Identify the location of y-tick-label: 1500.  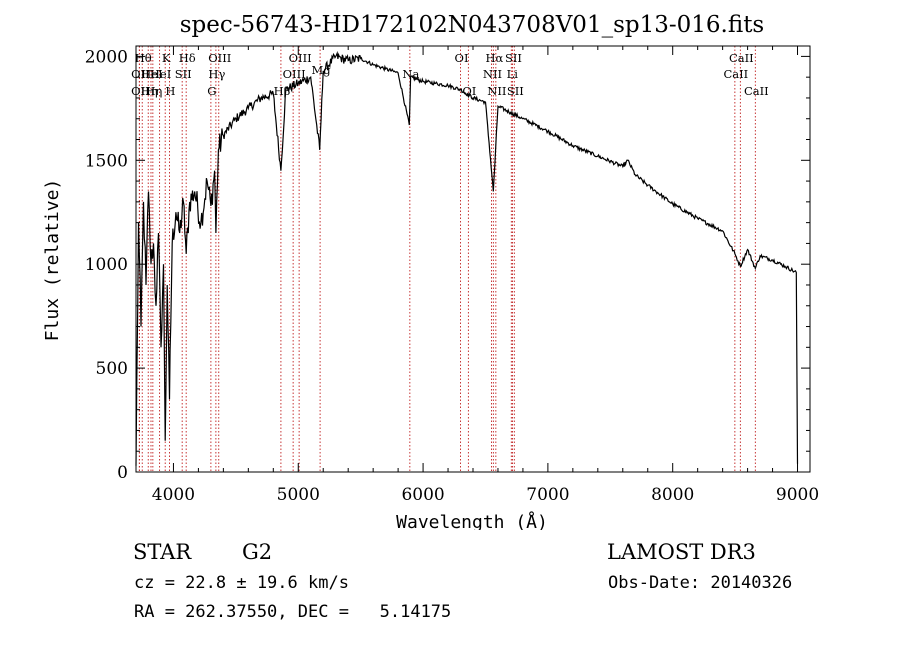
(106, 161).